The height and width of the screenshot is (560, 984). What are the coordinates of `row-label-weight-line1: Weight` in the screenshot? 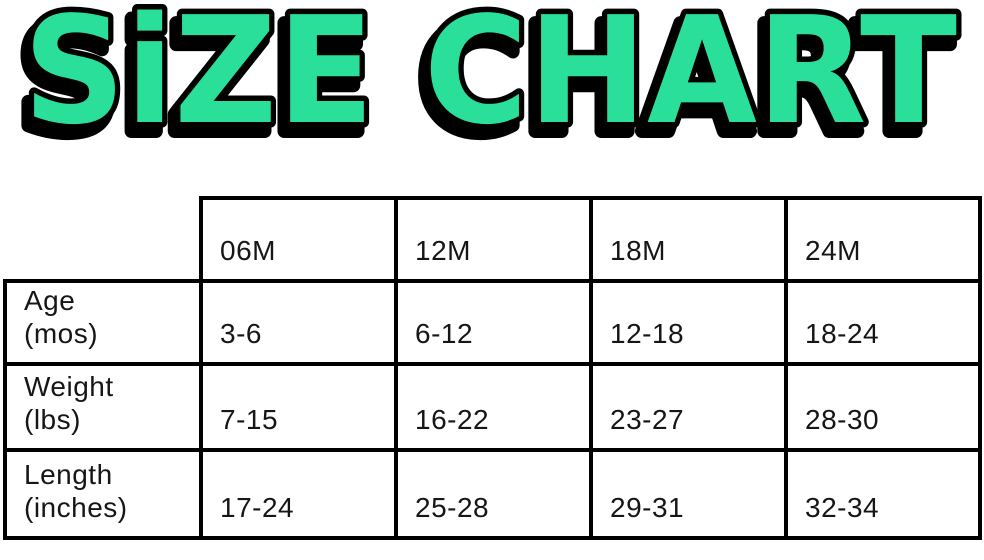 It's located at (69, 386).